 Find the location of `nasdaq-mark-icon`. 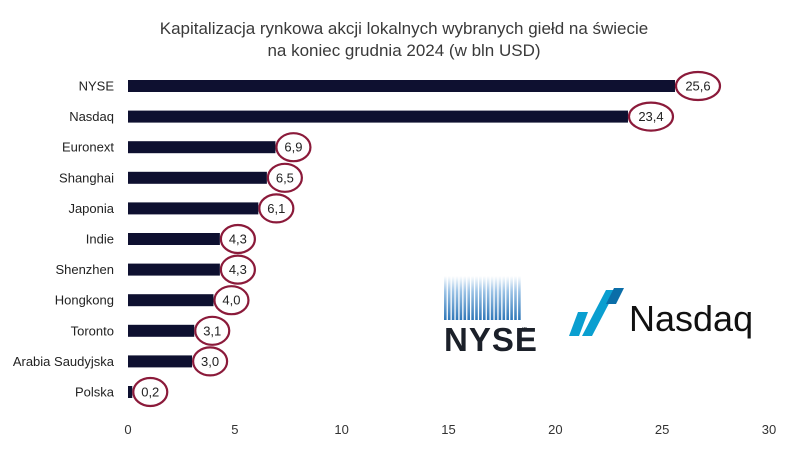

nasdaq-mark-icon is located at coordinates (596, 312).